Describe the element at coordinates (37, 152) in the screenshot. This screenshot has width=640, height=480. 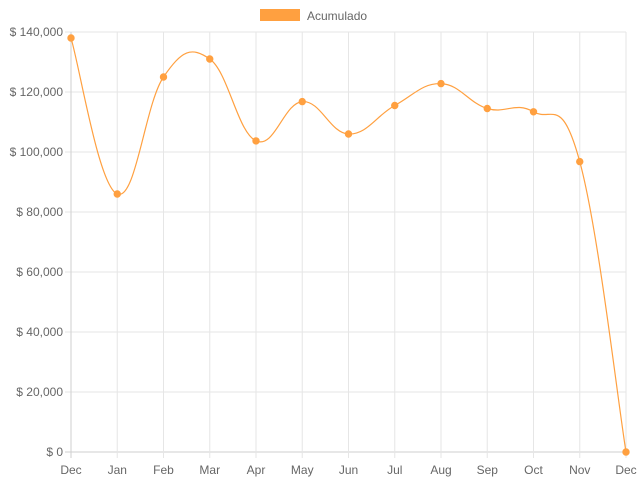
I see `y-tick-label: $ 100,000` at that location.